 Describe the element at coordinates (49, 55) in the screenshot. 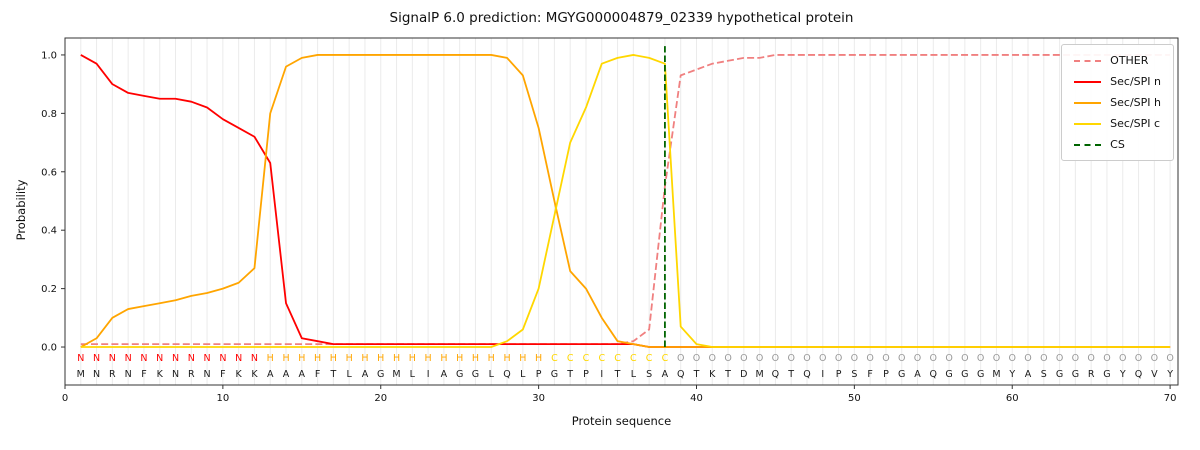

I see `y-tick-label: 1.0` at that location.